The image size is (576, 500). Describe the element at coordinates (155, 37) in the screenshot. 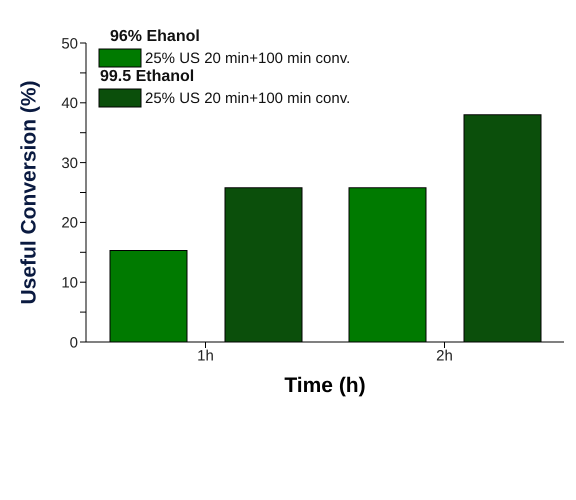

I see `annotation: 96% Ehanol` at that location.